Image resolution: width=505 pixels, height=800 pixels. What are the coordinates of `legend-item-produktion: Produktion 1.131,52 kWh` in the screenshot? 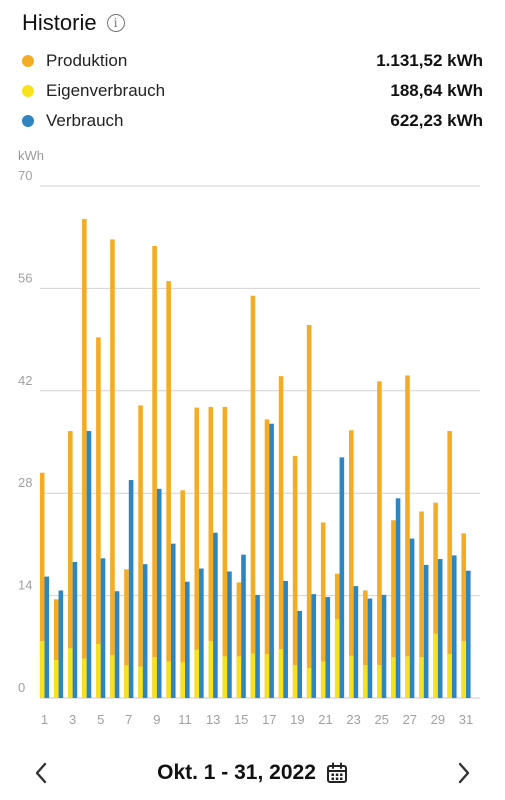 It's located at (252, 61).